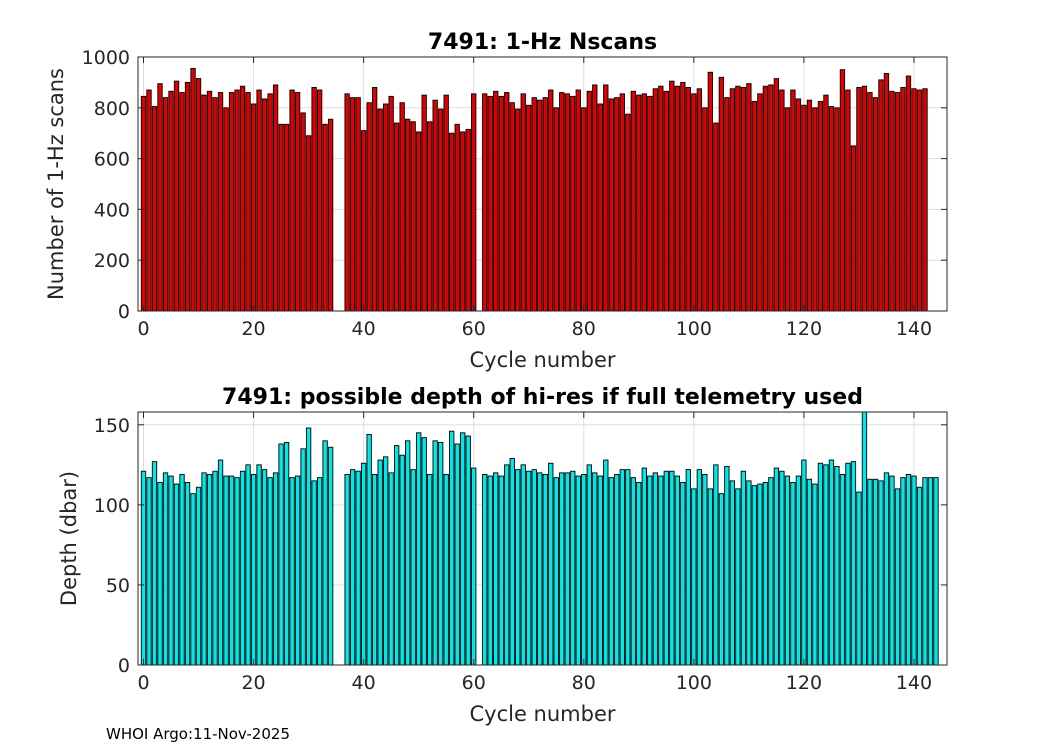  I want to click on x-tick-label: 80, so click(584, 329).